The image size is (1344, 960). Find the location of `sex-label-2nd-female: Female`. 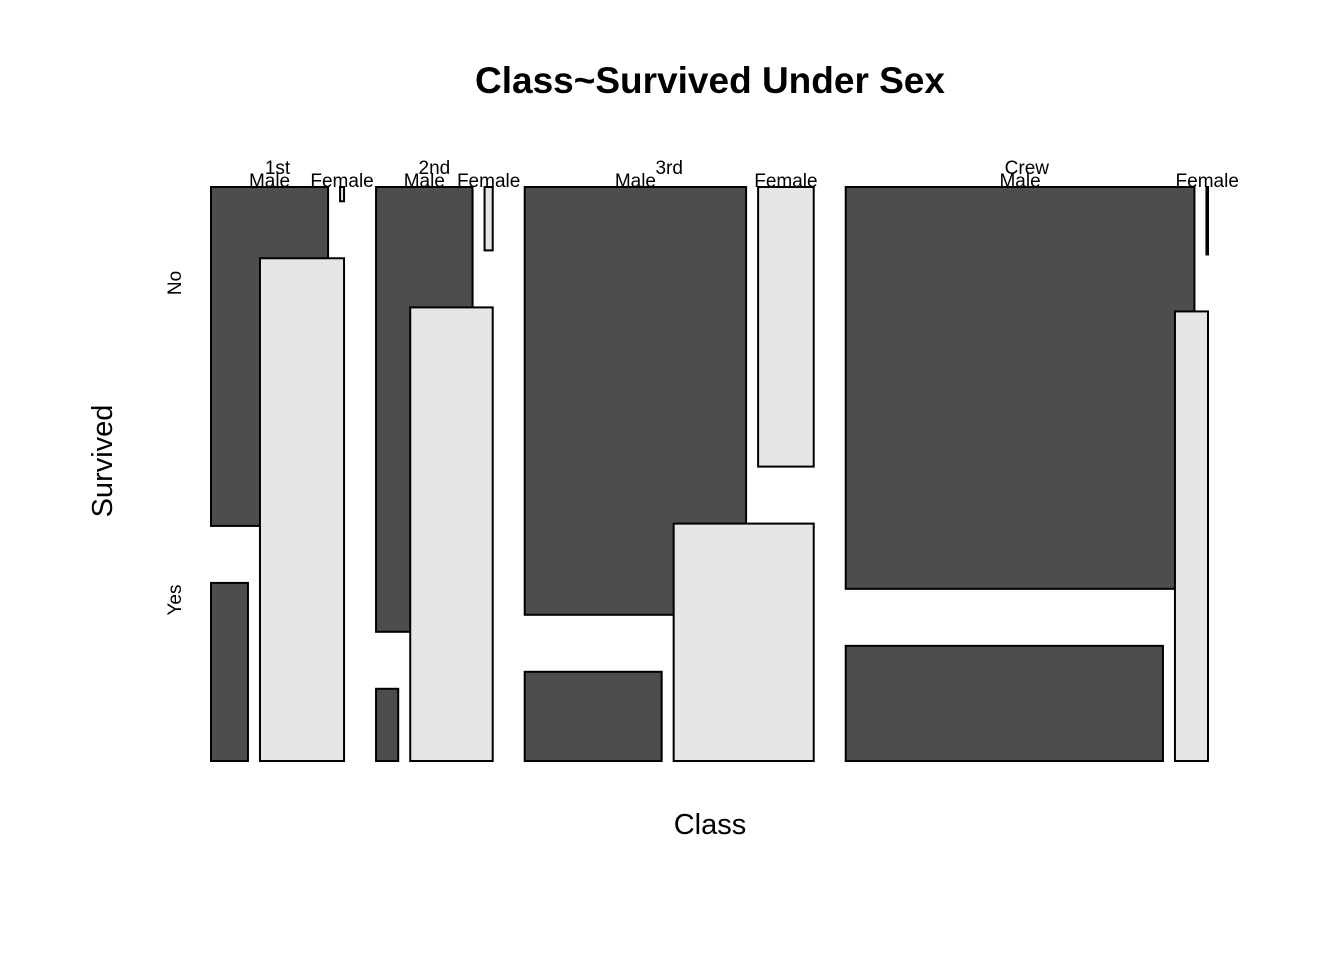

sex-label-2nd-female: Female is located at coordinates (488, 181).